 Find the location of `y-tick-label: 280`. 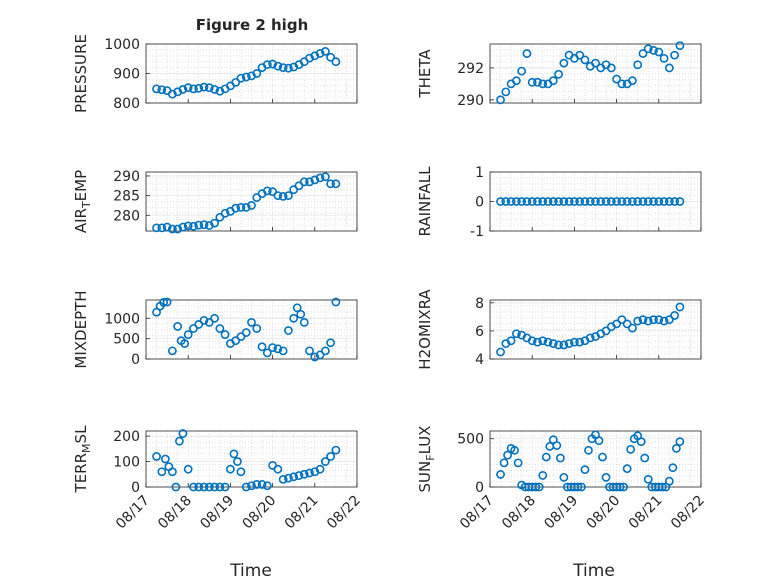

y-tick-label: 280 is located at coordinates (126, 216).